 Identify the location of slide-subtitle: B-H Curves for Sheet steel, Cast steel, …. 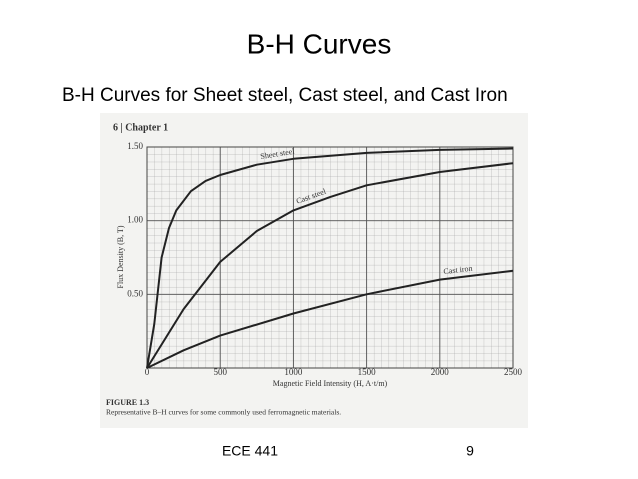
(285, 95).